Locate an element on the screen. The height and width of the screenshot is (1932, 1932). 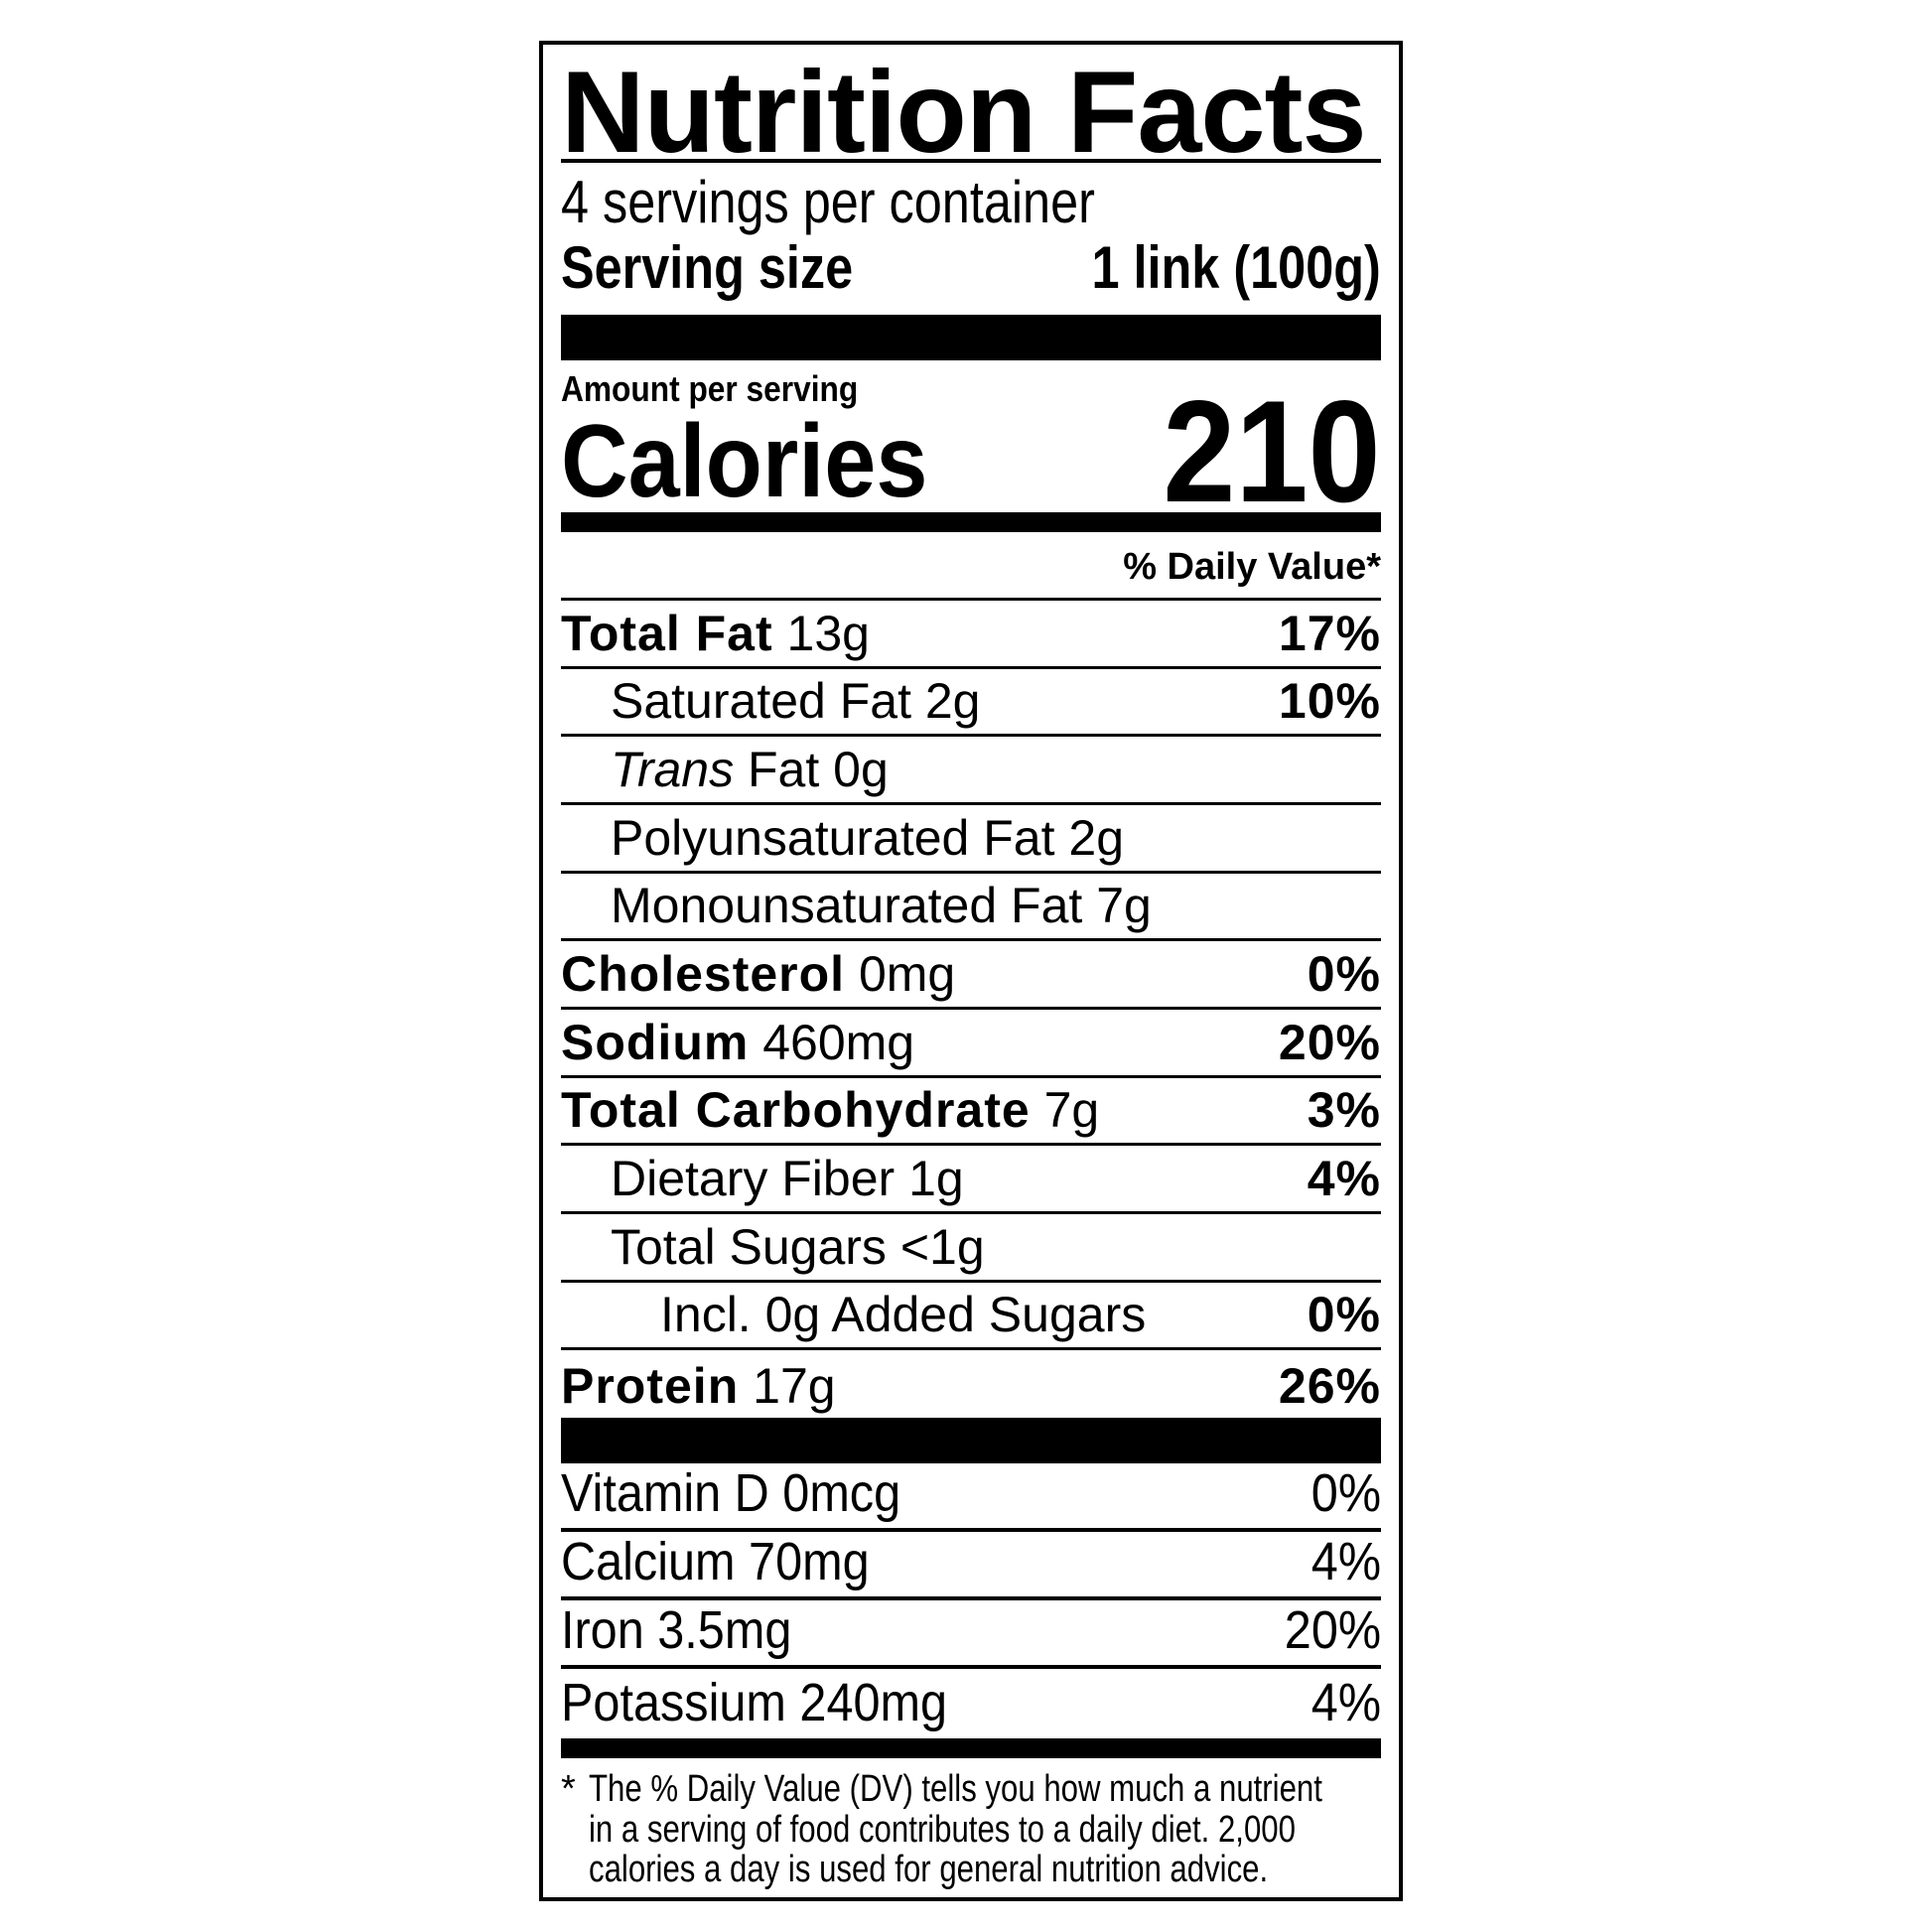
vitamin-name-amount: Iron 3.5mg is located at coordinates (676, 1630).